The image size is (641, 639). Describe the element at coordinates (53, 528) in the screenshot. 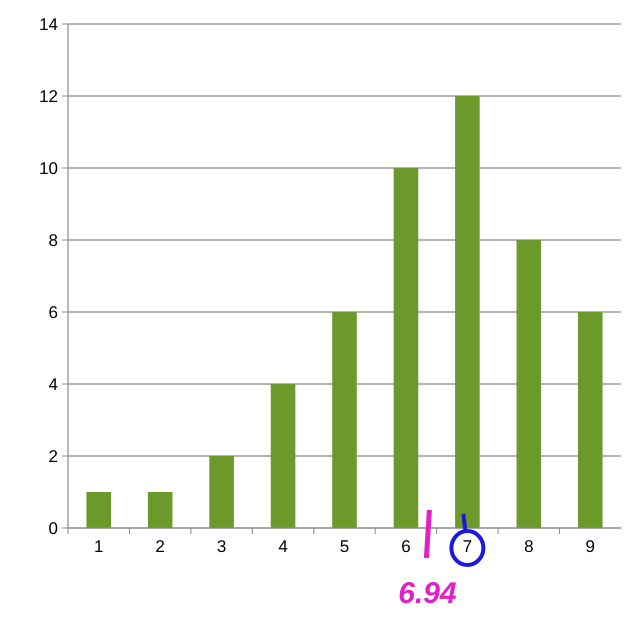

I see `y-tick-label: 0` at that location.